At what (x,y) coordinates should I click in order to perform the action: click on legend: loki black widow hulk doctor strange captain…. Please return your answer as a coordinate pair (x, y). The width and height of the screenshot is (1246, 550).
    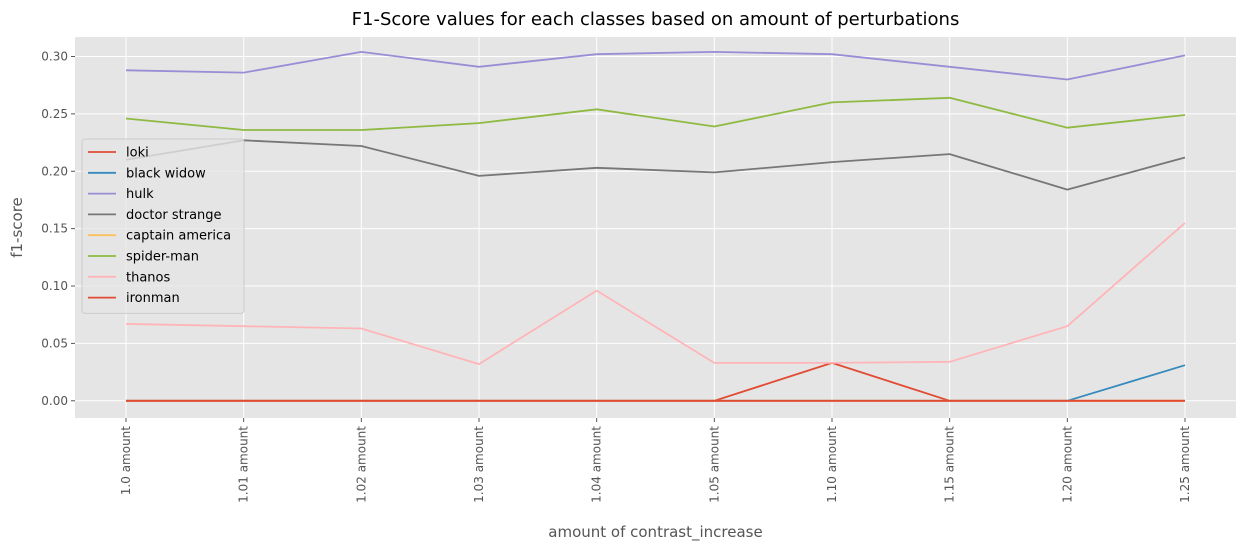
    Looking at the image, I should click on (163, 226).